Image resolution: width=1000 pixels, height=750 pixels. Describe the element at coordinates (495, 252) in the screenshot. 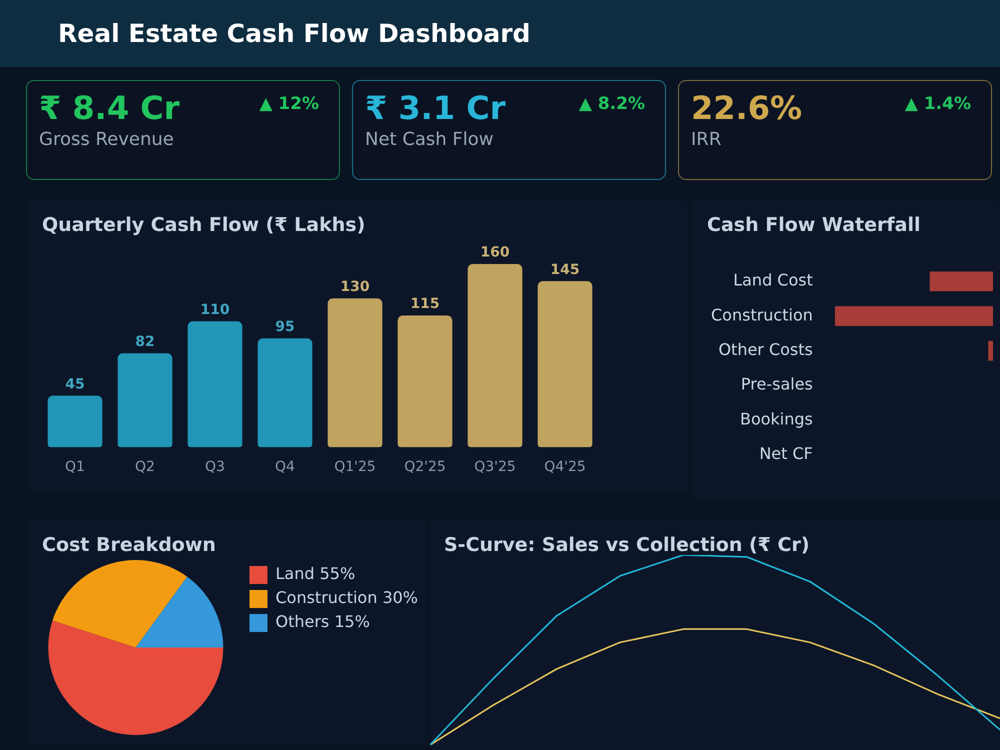

I see `data-label: 160` at that location.